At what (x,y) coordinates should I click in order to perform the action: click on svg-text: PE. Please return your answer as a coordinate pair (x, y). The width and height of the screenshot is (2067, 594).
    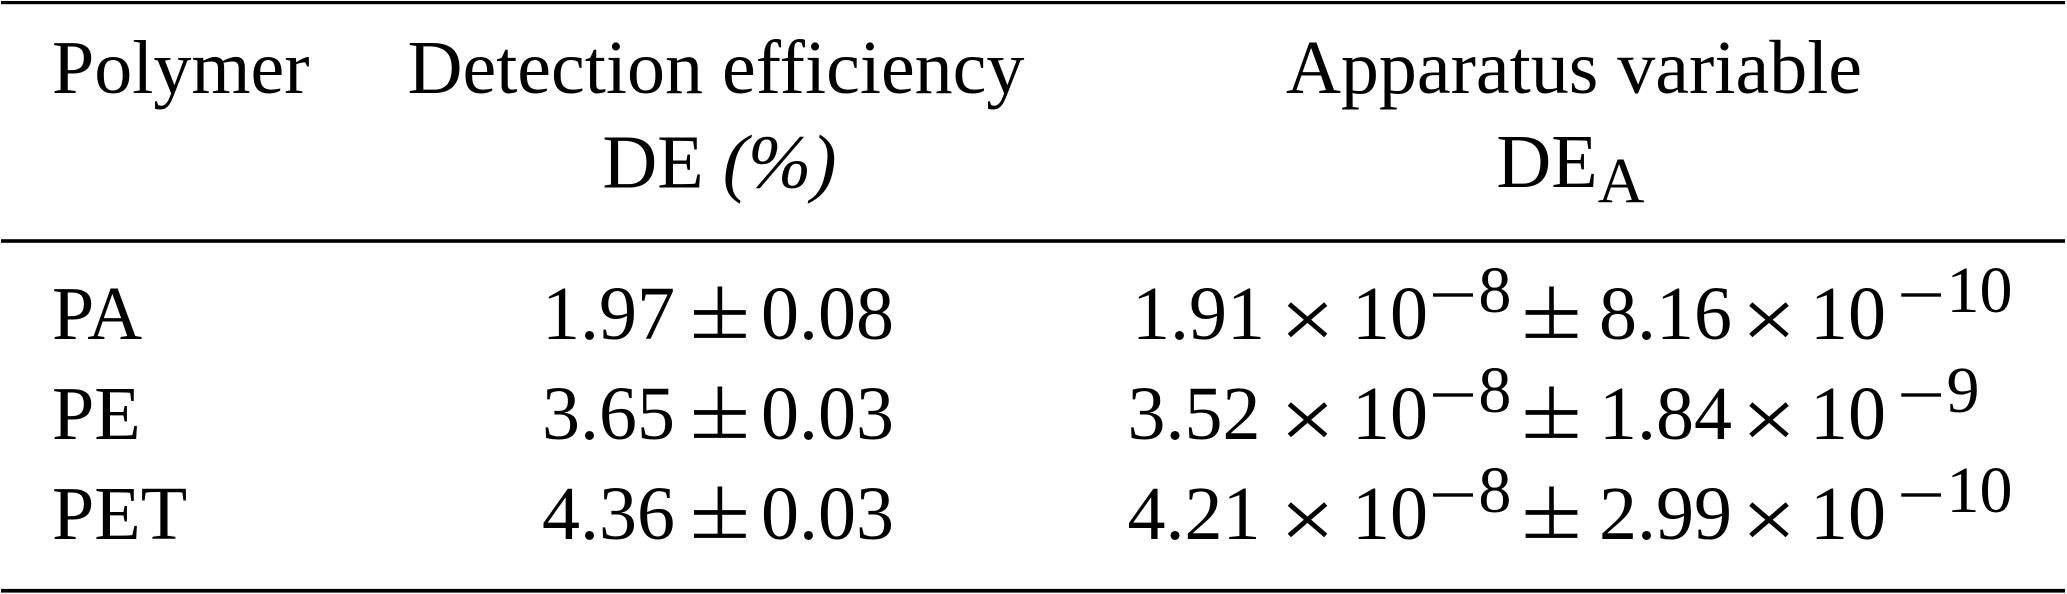
    Looking at the image, I should click on (96, 414).